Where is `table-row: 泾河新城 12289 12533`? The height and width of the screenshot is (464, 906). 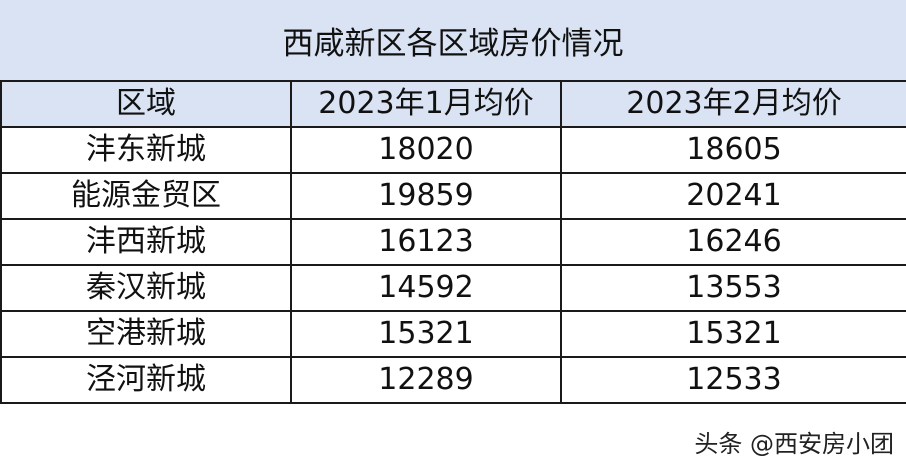 table-row: 泾河新城 12289 12533 is located at coordinates (453, 380).